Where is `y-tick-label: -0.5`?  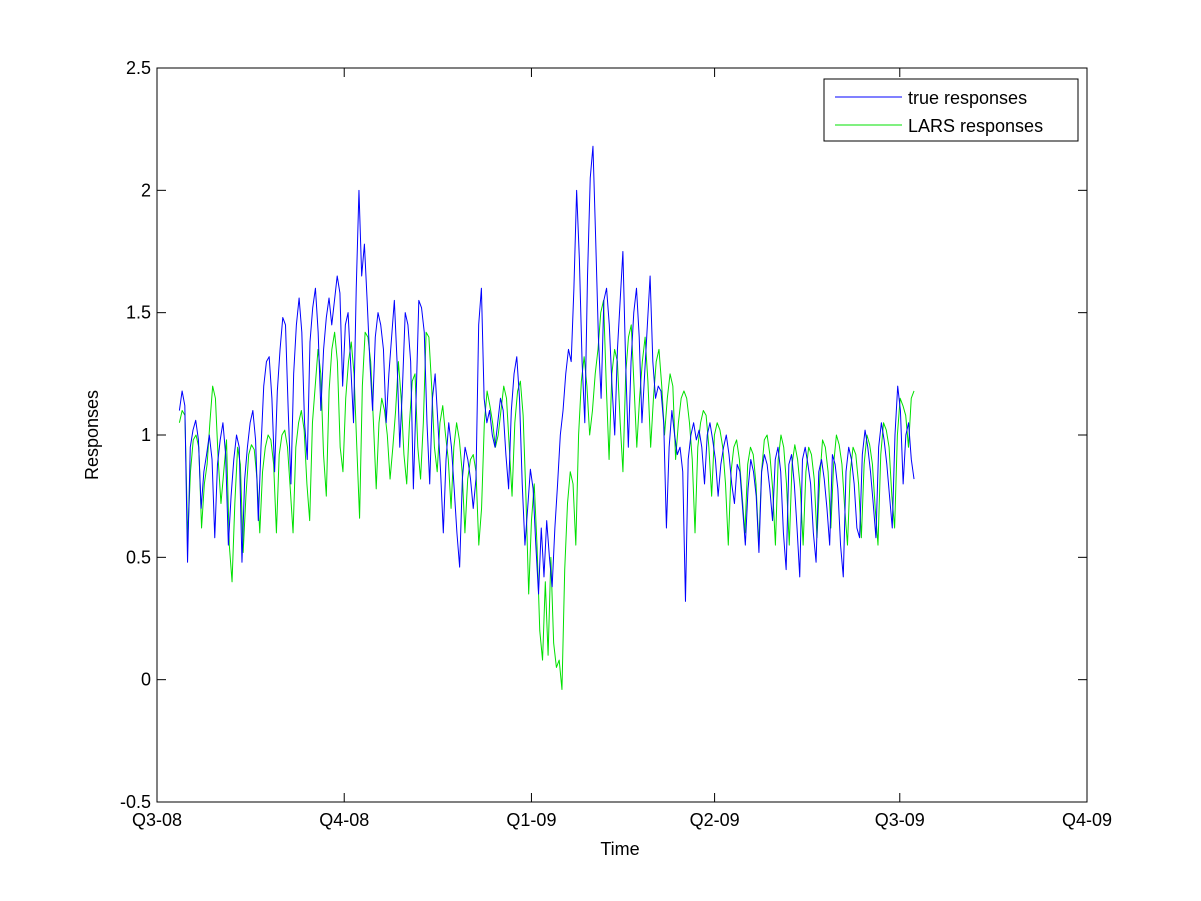 y-tick-label: -0.5 is located at coordinates (135, 802).